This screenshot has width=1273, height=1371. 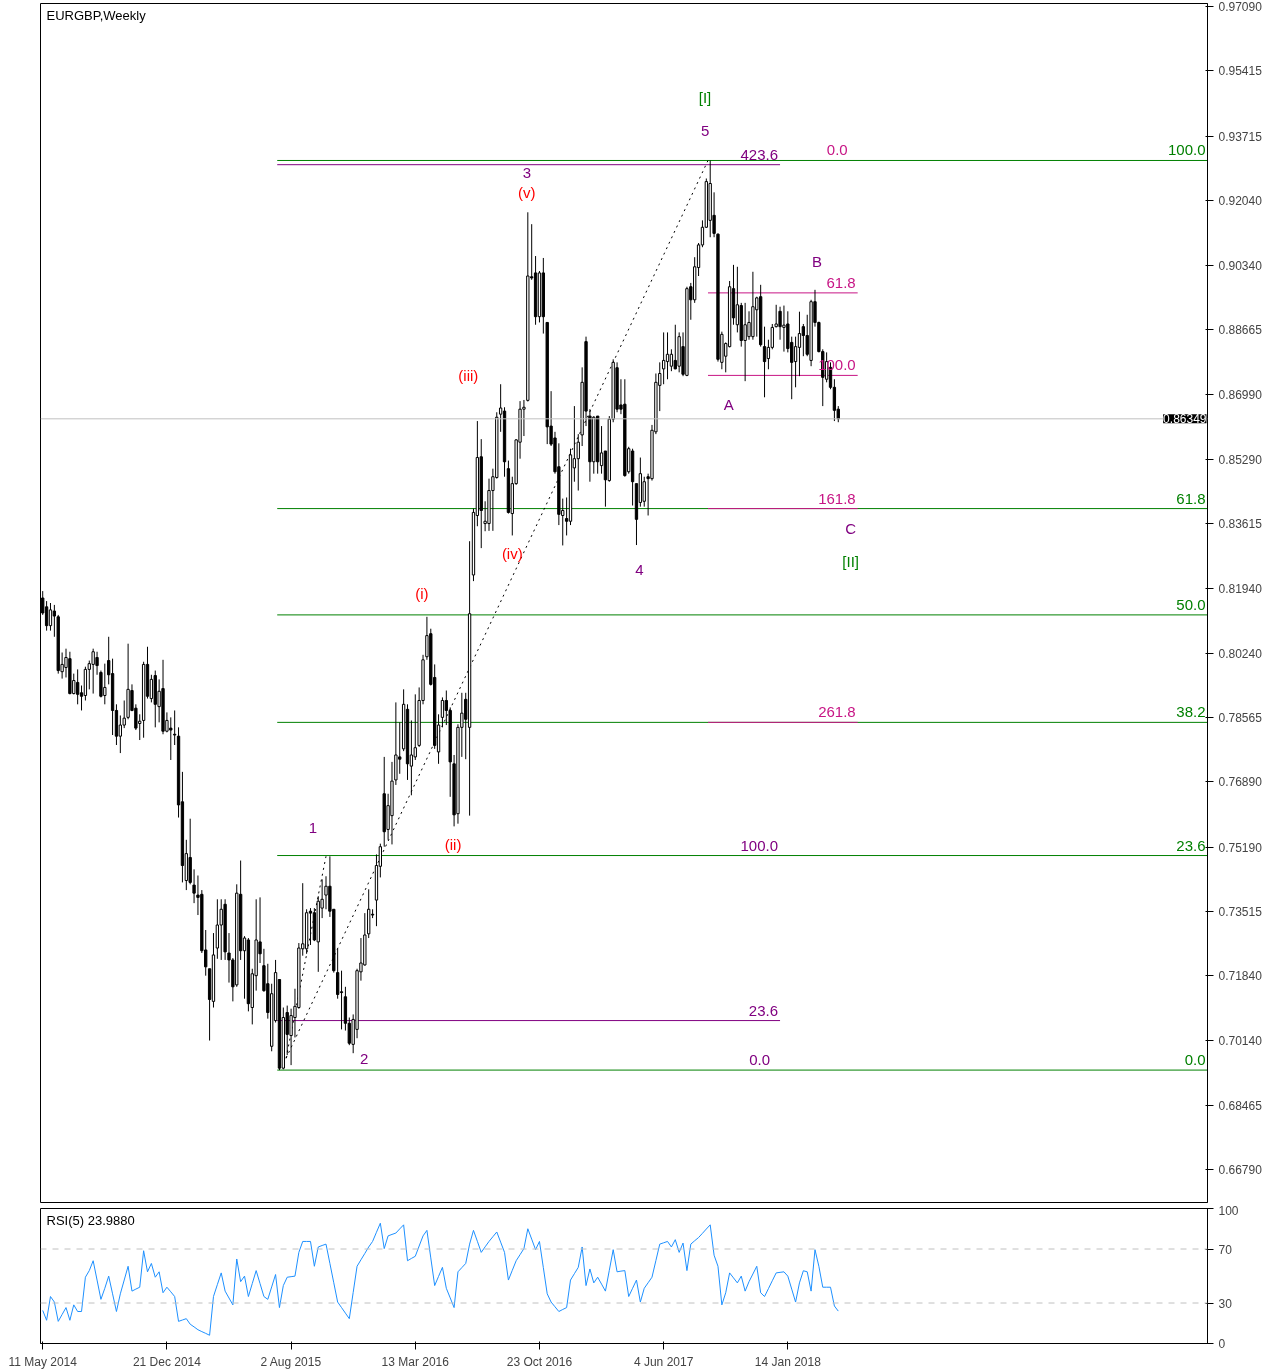 I want to click on y-tick-label: 0.88665, so click(x=1240, y=330).